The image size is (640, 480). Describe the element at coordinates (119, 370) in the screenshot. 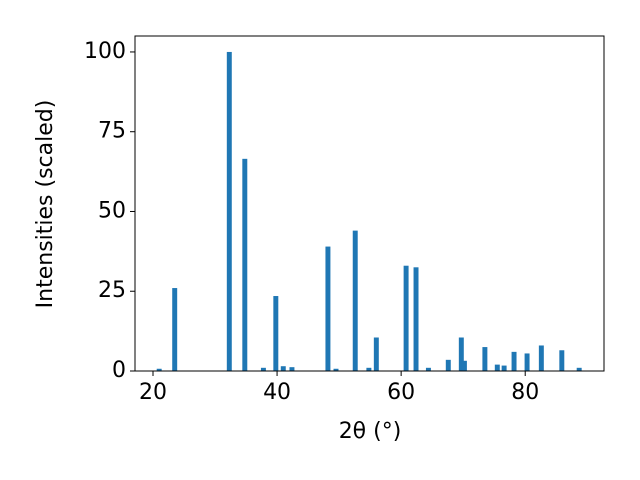

I see `y-tick-label: 0` at that location.